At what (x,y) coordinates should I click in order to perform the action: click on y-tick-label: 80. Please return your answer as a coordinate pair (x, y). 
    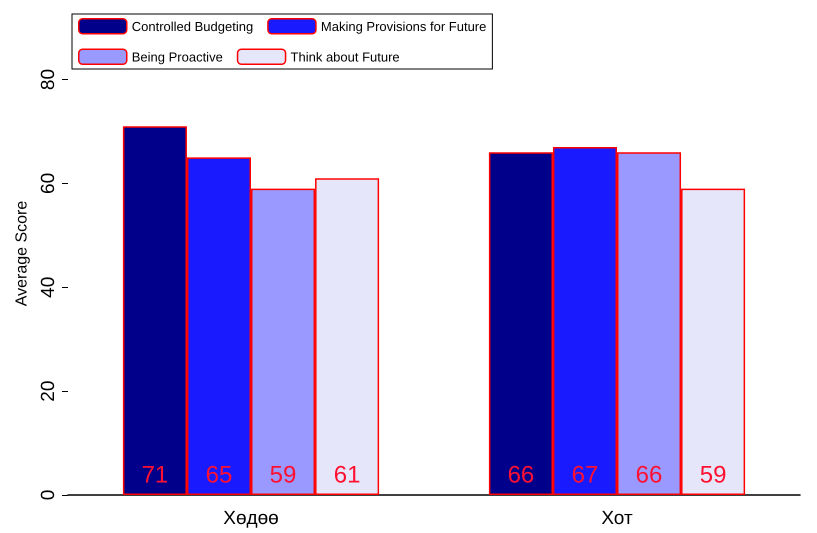
    Looking at the image, I should click on (48, 79).